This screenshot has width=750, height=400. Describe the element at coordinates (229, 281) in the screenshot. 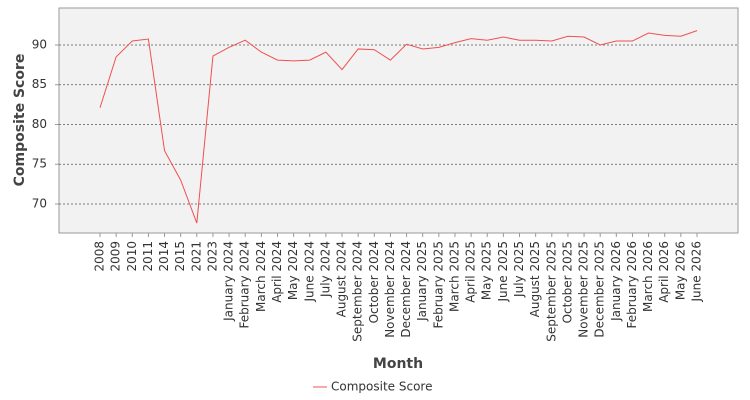

I see `x-tick-label: January 2024` at that location.